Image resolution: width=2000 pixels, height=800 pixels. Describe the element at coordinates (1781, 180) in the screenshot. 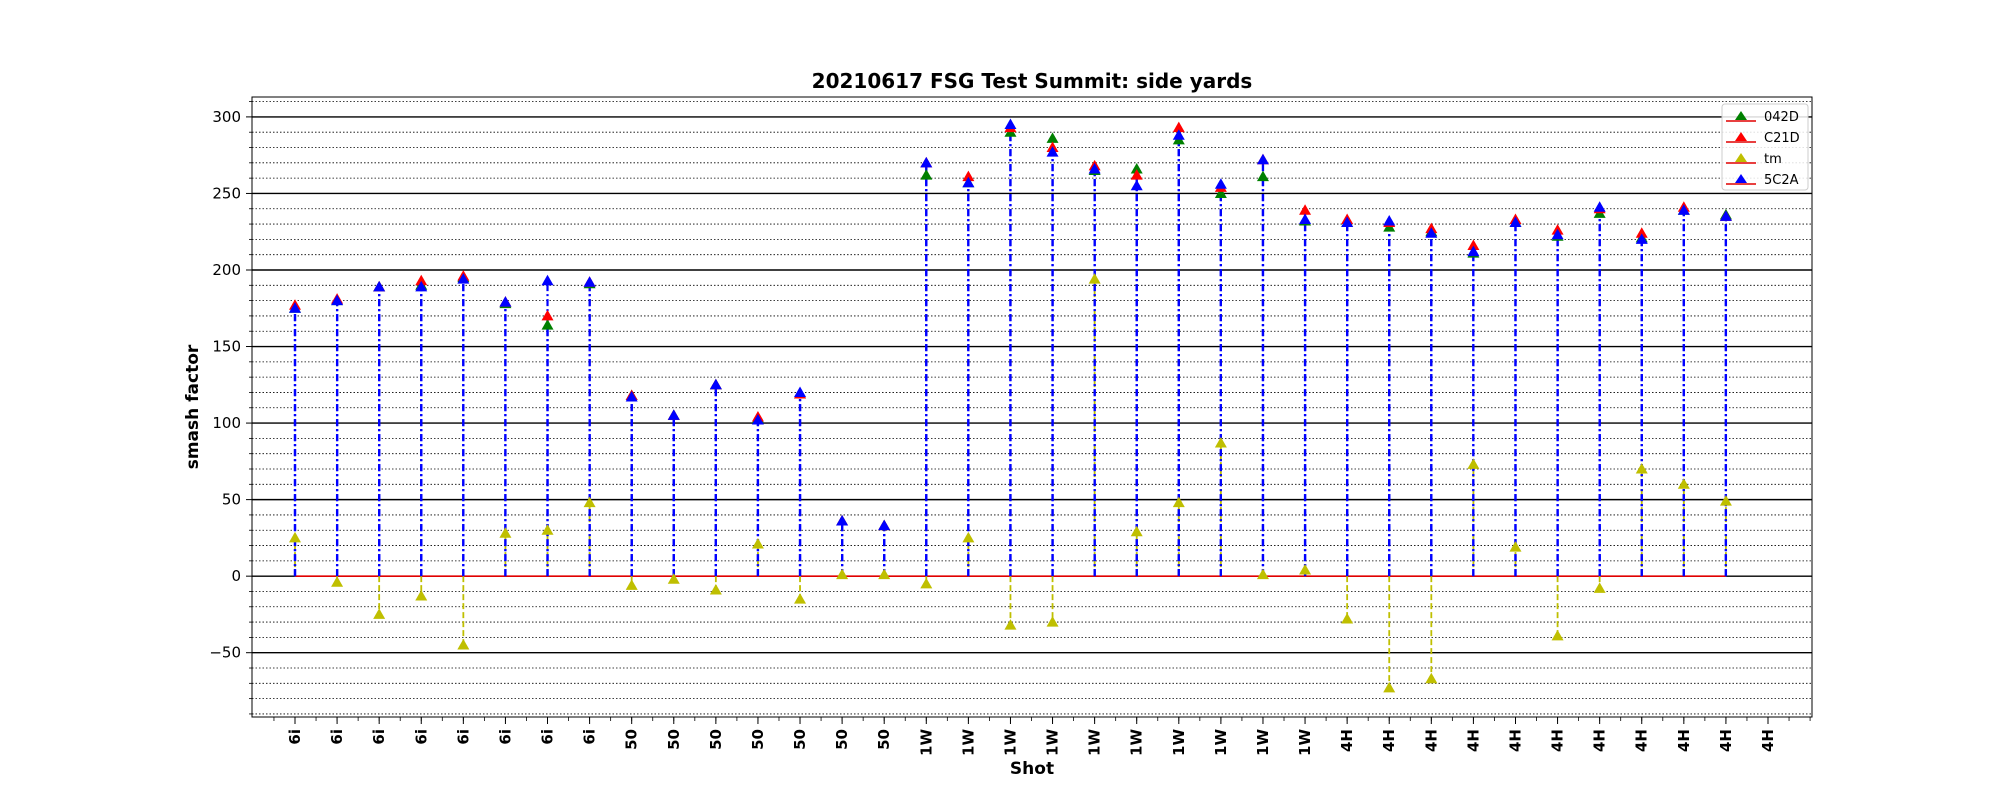

I see `legend-label: 5C2A` at that location.